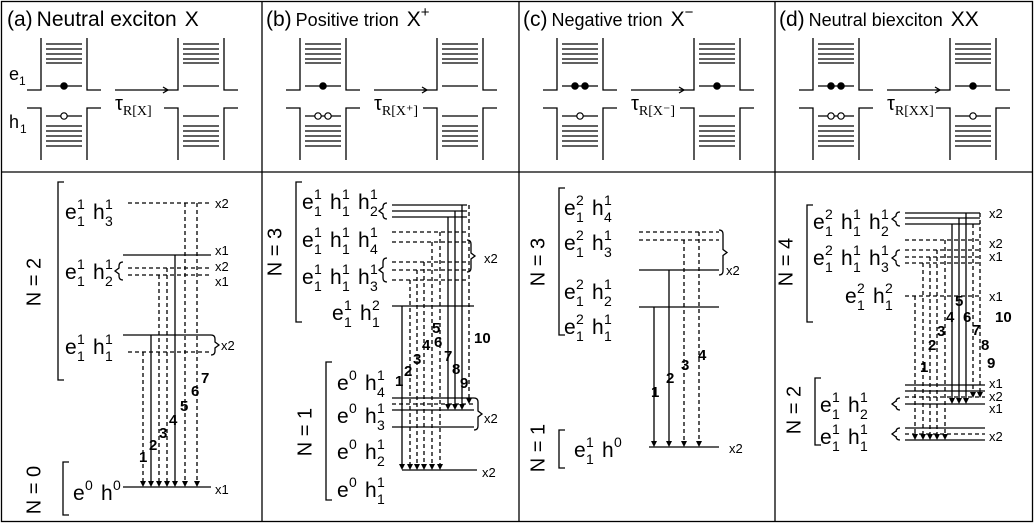  I want to click on tau-arrow, so click(401, 90).